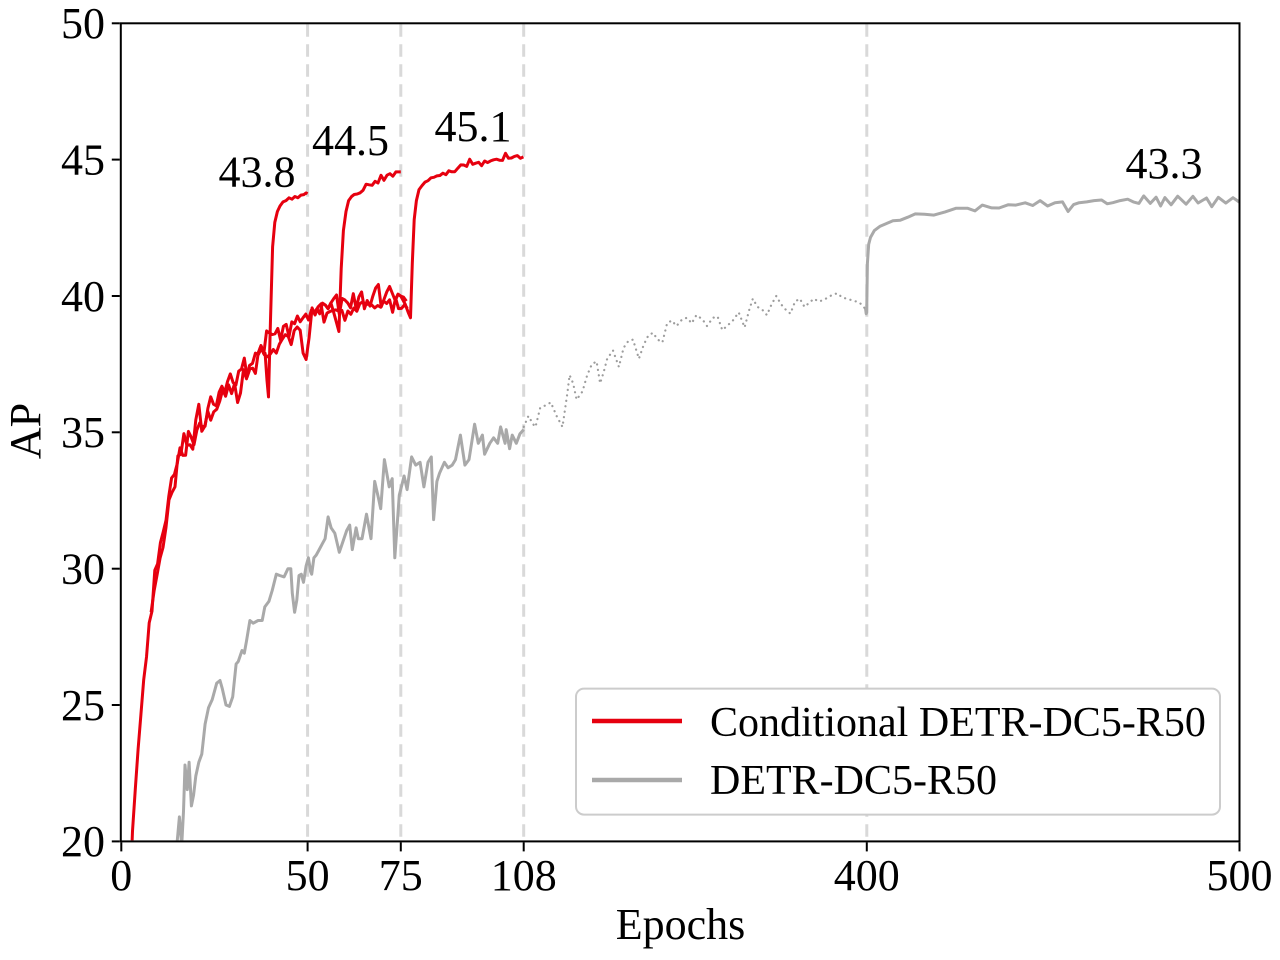 This screenshot has height=960, width=1280. Describe the element at coordinates (121, 875) in the screenshot. I see `svg-text: 0` at that location.